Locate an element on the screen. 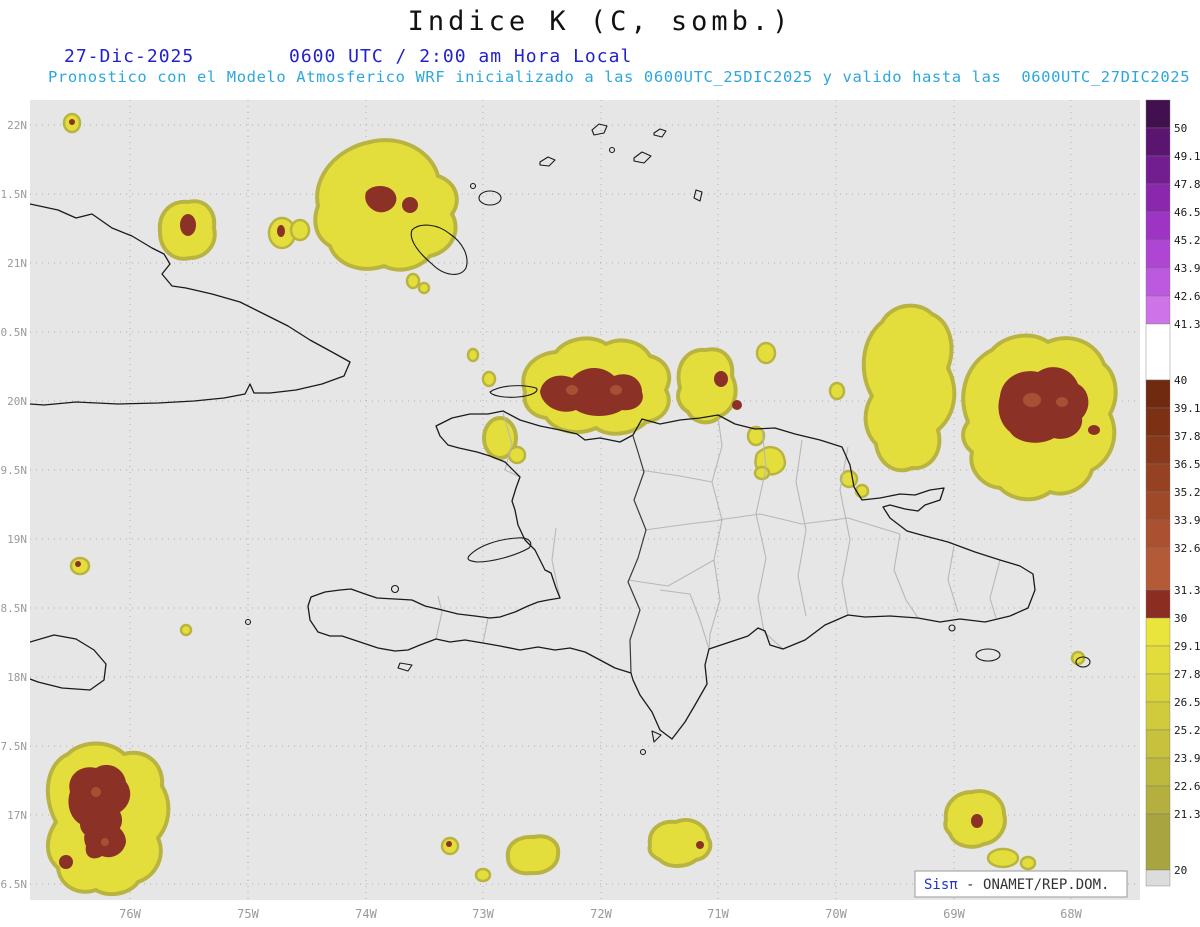  watermark-text: Sisπ - ONAMET/REP.DOM. is located at coordinates (1016, 885).